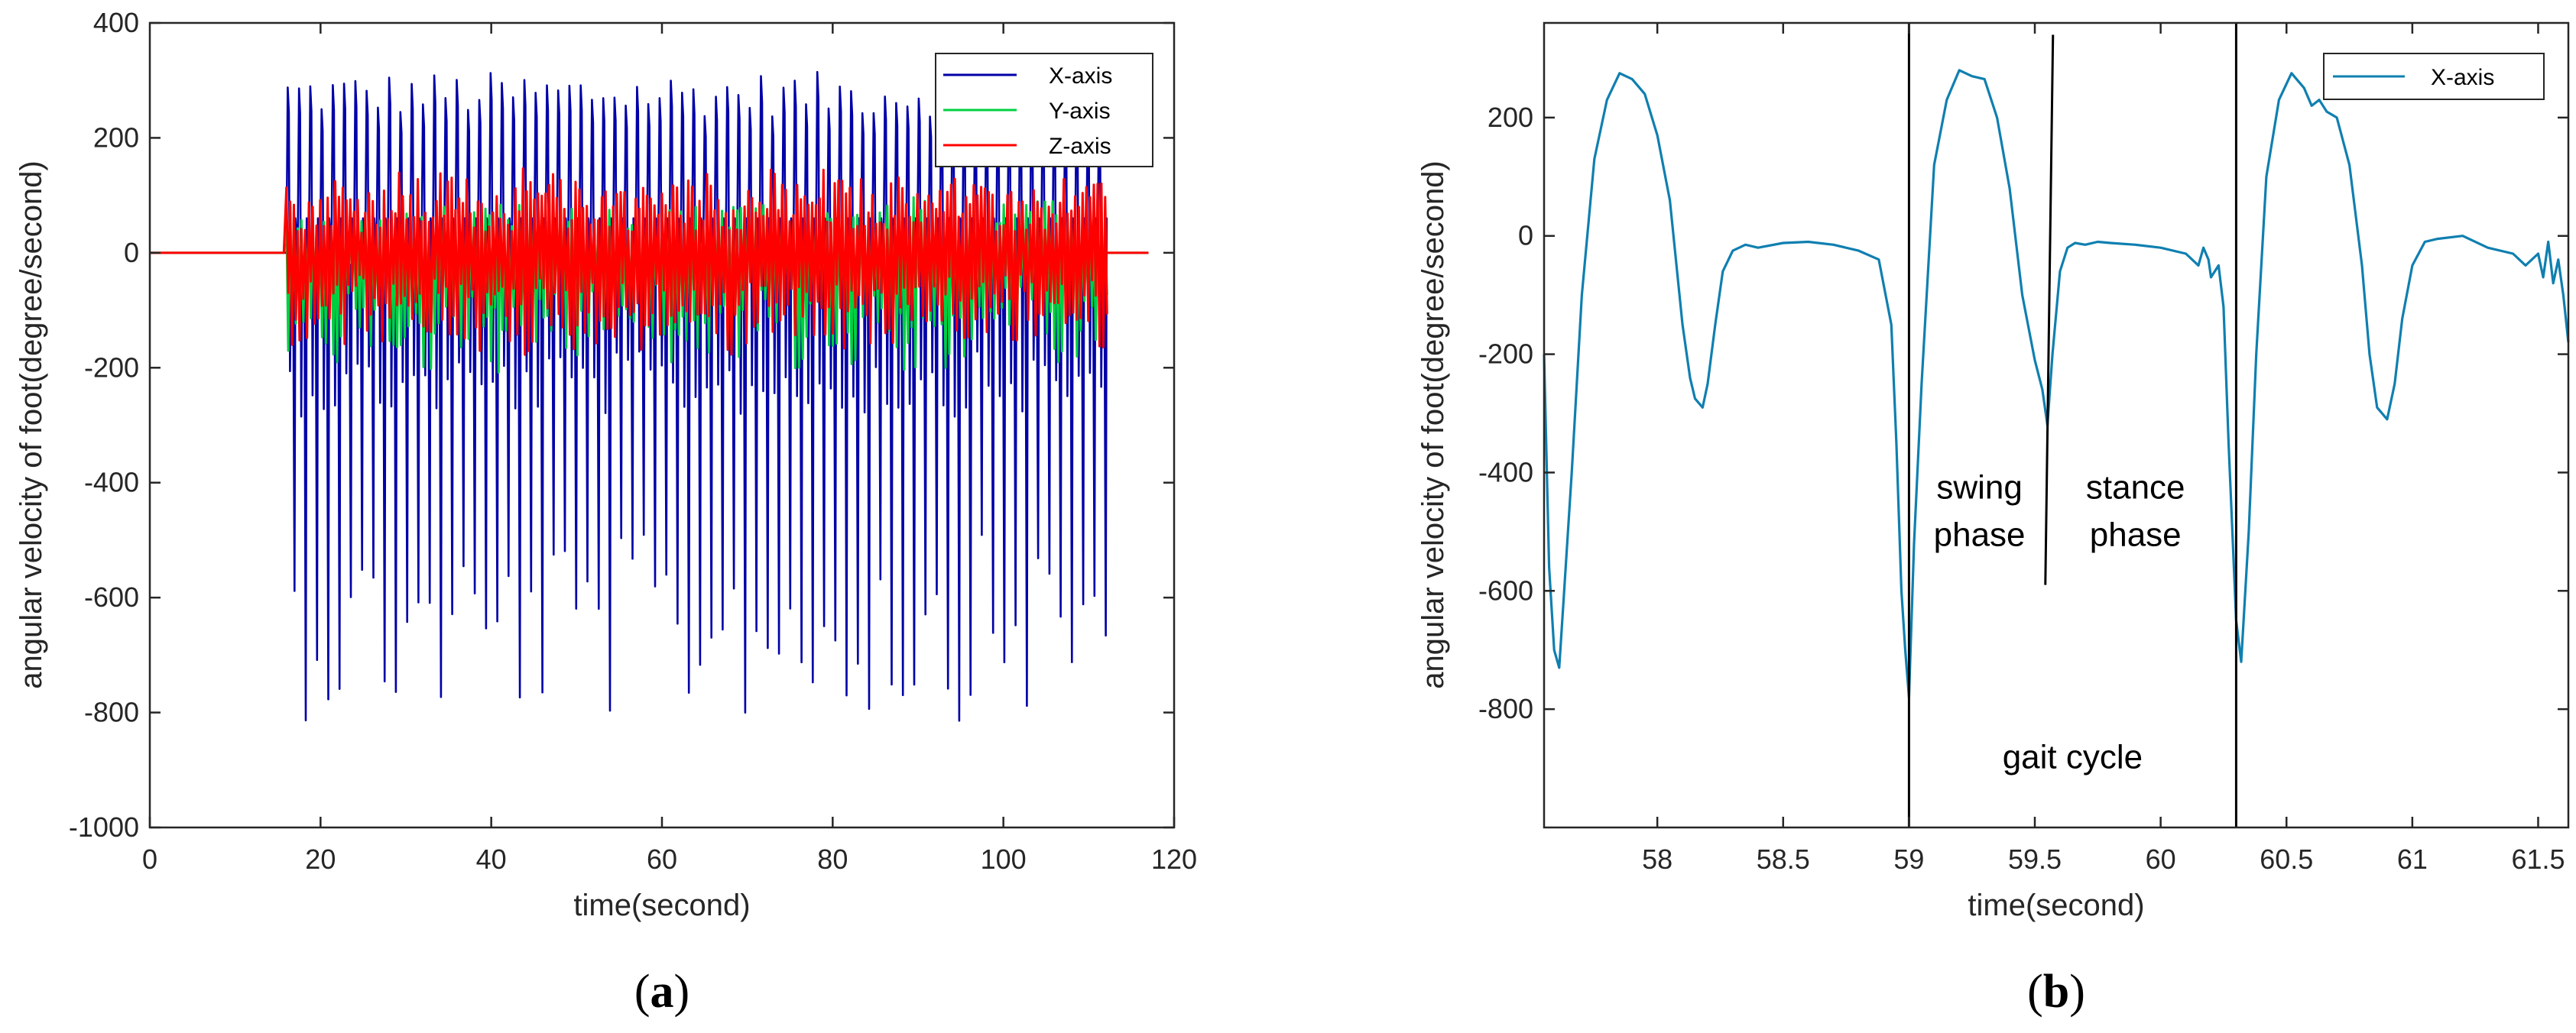 This screenshot has height=1033, width=2576. I want to click on panel-b-xlabel: time(second), so click(2056, 905).